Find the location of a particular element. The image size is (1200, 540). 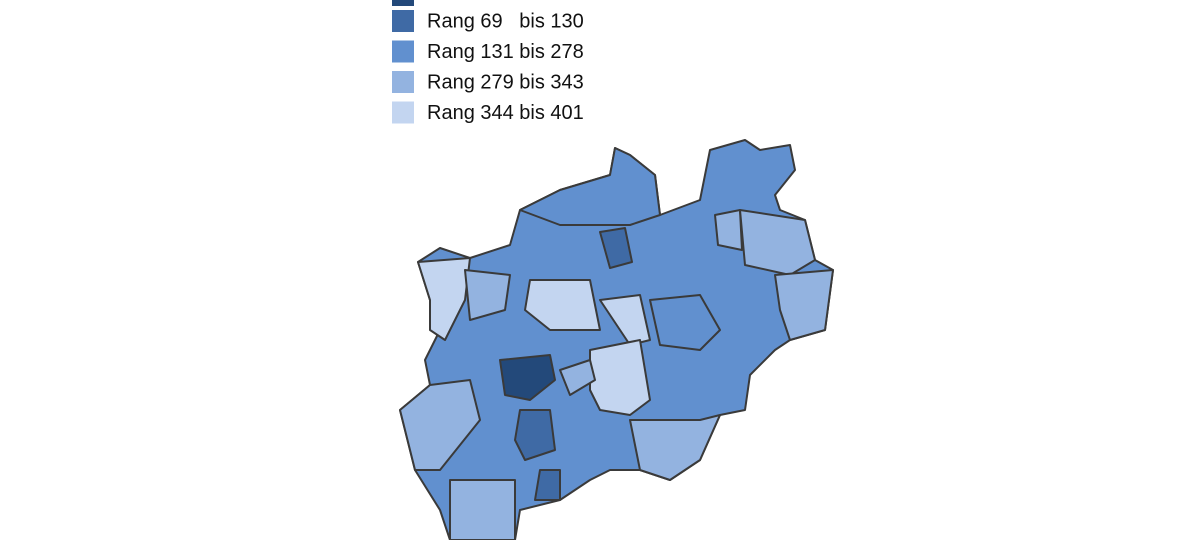

legend-label: Rang 131 bis 278 is located at coordinates (505, 52).